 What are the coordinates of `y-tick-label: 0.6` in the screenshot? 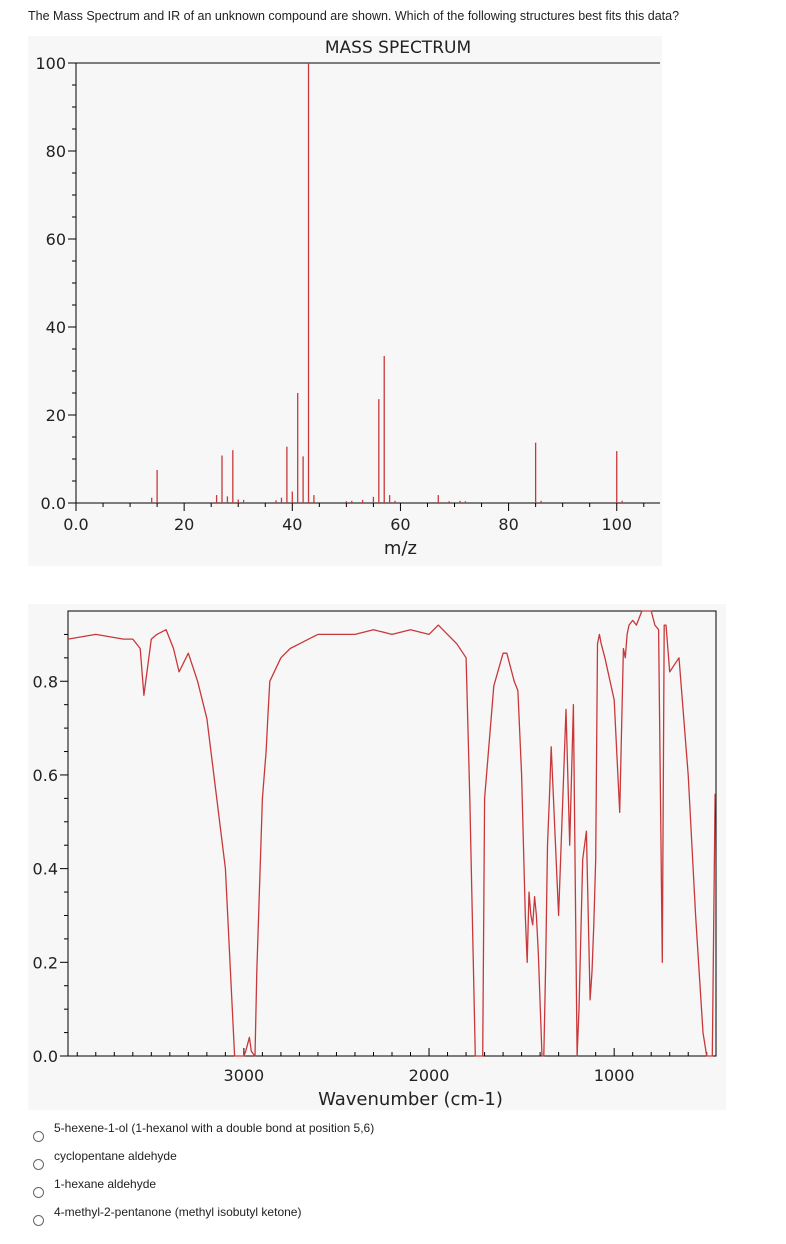 It's located at (45, 775).